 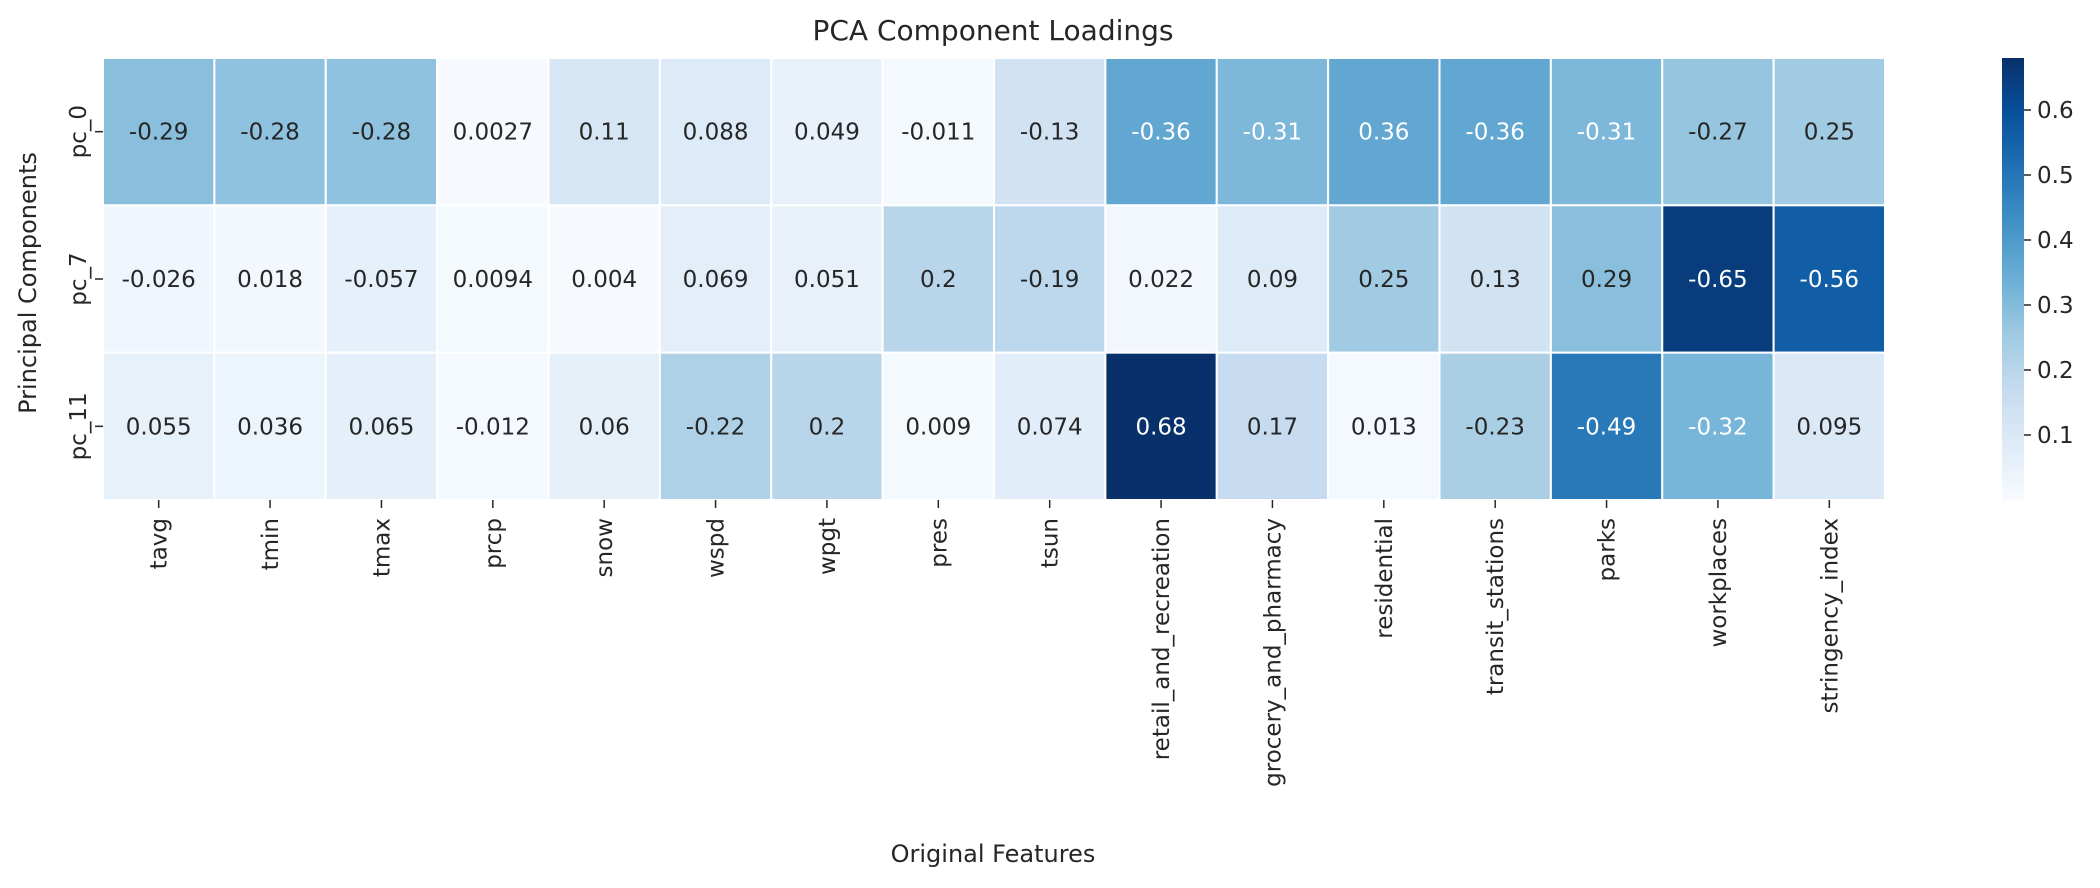 I want to click on cell-value-label: -0.65, so click(x=1718, y=280).